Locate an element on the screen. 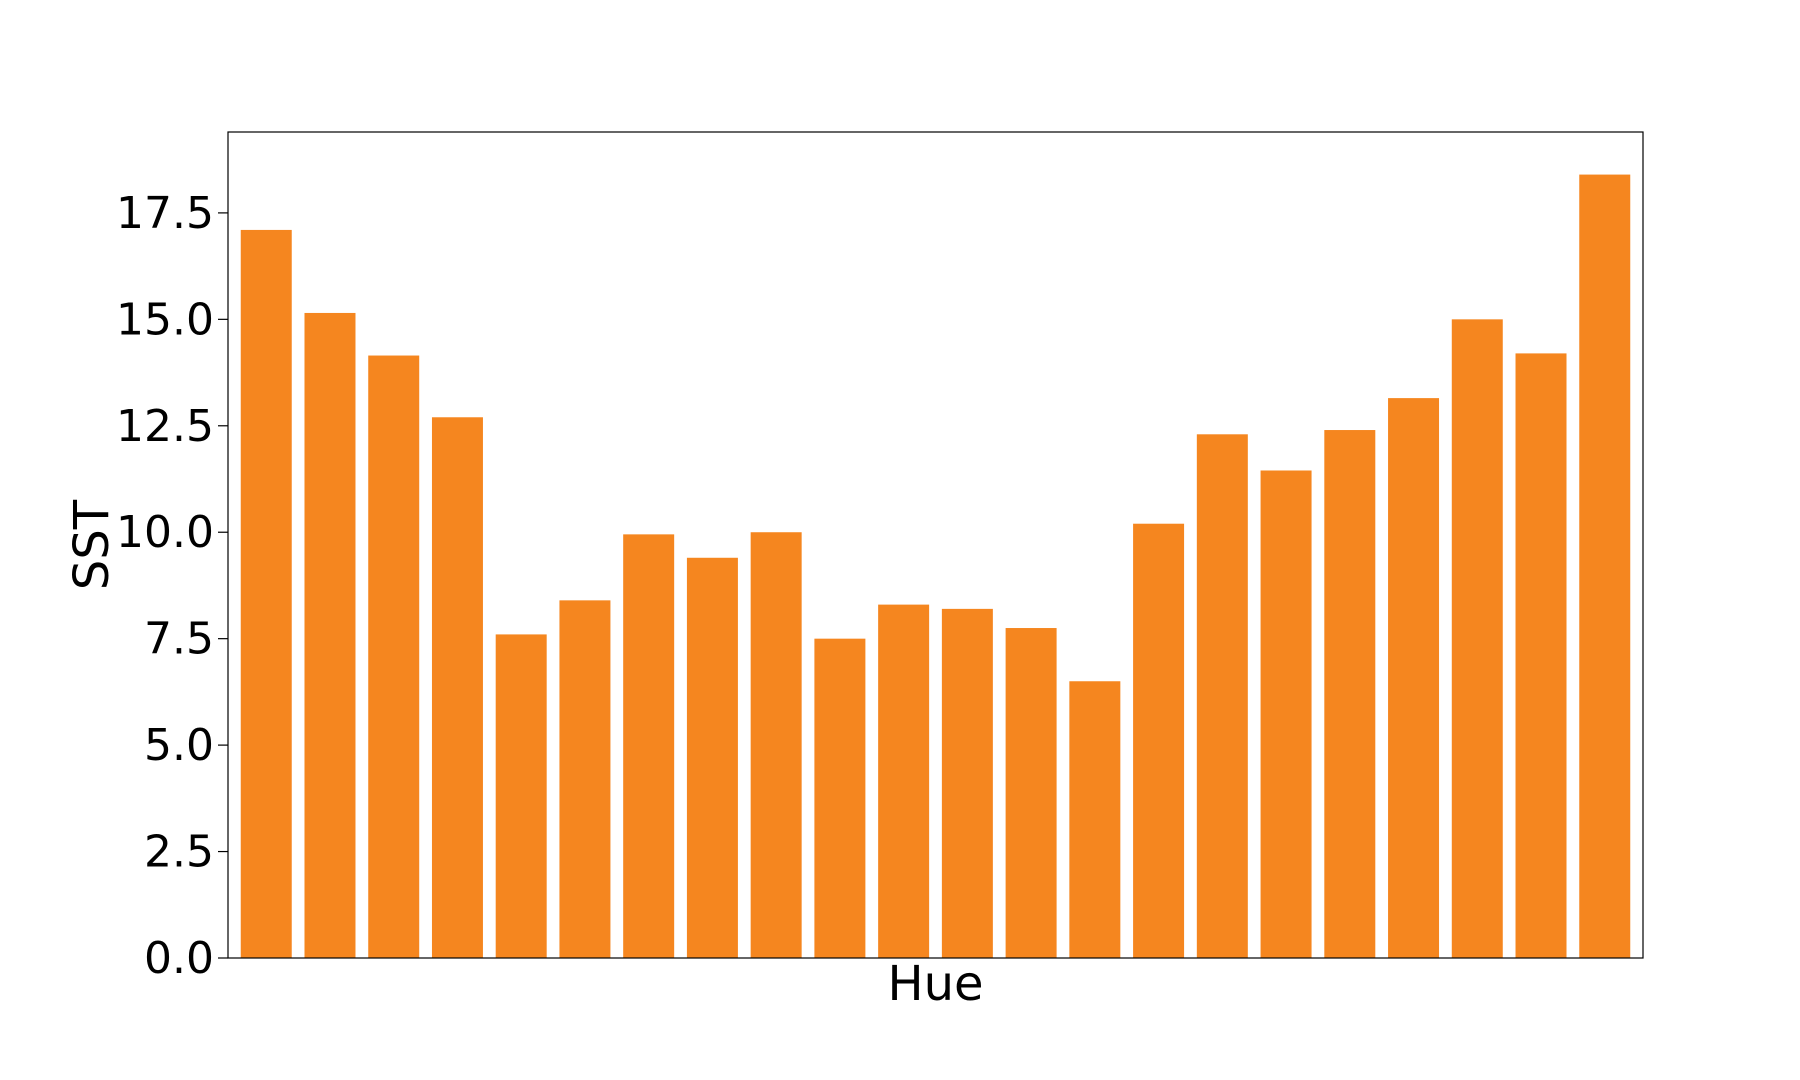 Image resolution: width=1800 pixels, height=1080 pixels. y-tick-label: 12.5 is located at coordinates (165, 426).